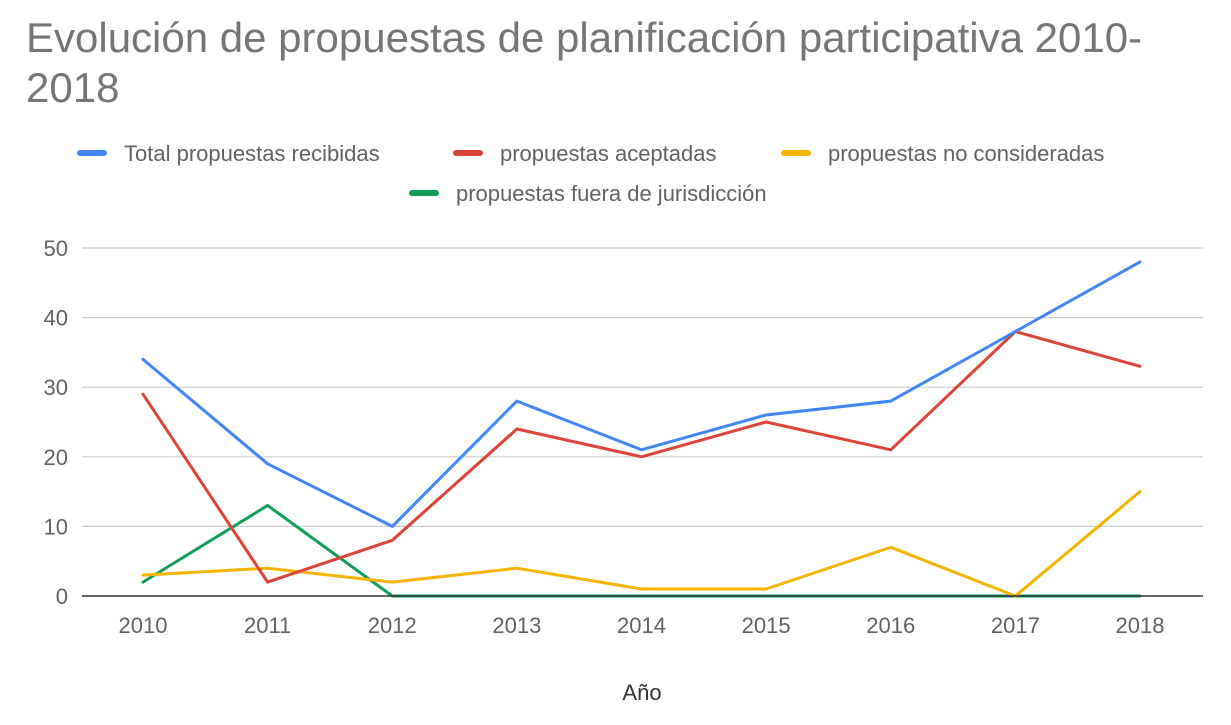 This screenshot has width=1231, height=725. Describe the element at coordinates (56, 248) in the screenshot. I see `y-tick-label: 50` at that location.